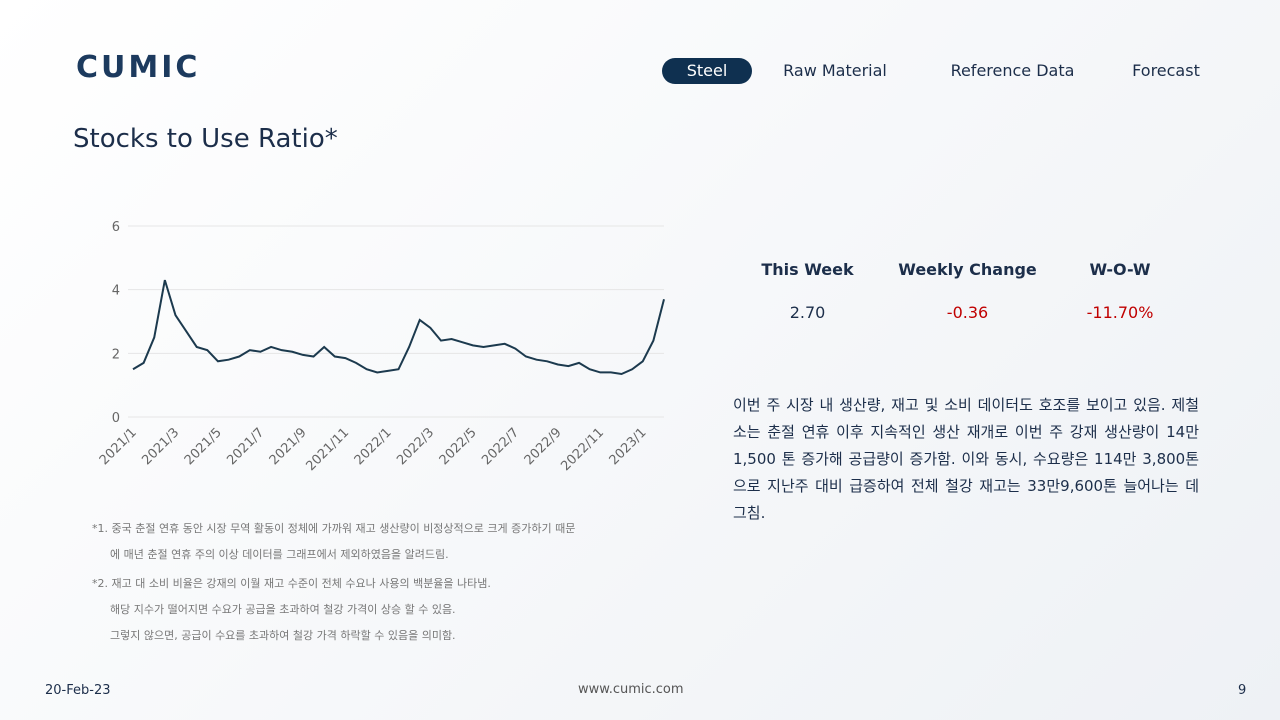 This screenshot has height=720, width=1280. I want to click on x-tick-label: 2021/3, so click(160, 446).